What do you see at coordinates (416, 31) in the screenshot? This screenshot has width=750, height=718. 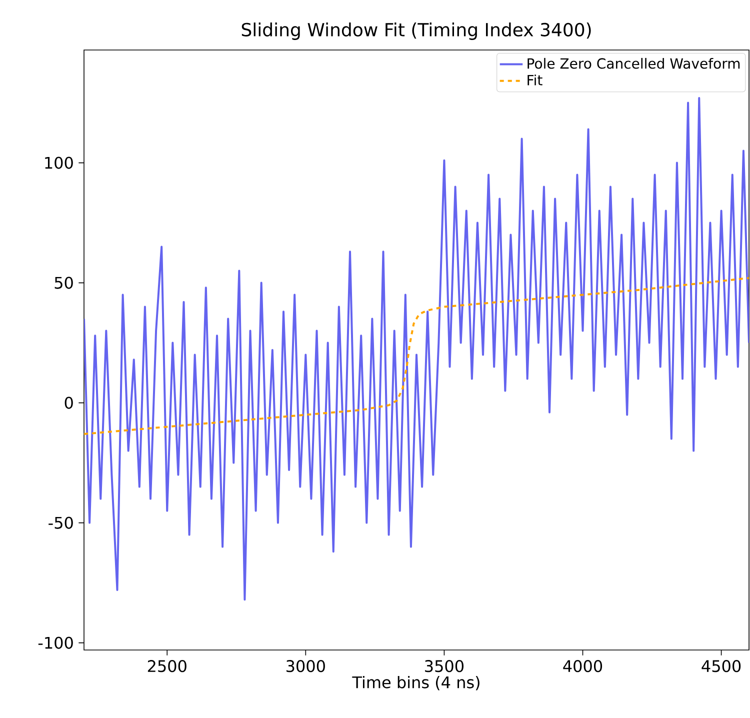 I see `chart-title: Sliding Window Fit (Timing Index 3400)` at bounding box center [416, 31].